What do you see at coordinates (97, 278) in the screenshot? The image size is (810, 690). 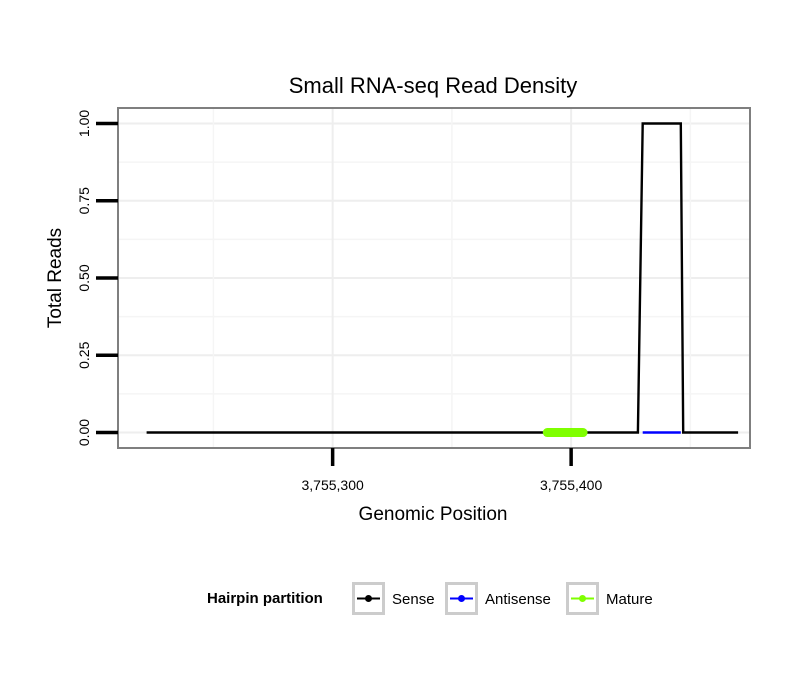 I see `y-axis-ticks: 0.00 0.25 0.50 0.75 1.00` at bounding box center [97, 278].